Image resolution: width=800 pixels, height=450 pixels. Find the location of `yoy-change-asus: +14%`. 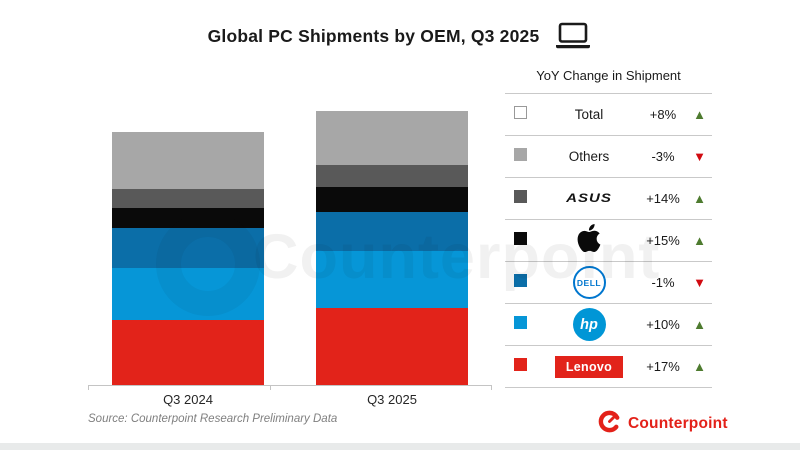

yoy-change-asus: +14% is located at coordinates (663, 198).